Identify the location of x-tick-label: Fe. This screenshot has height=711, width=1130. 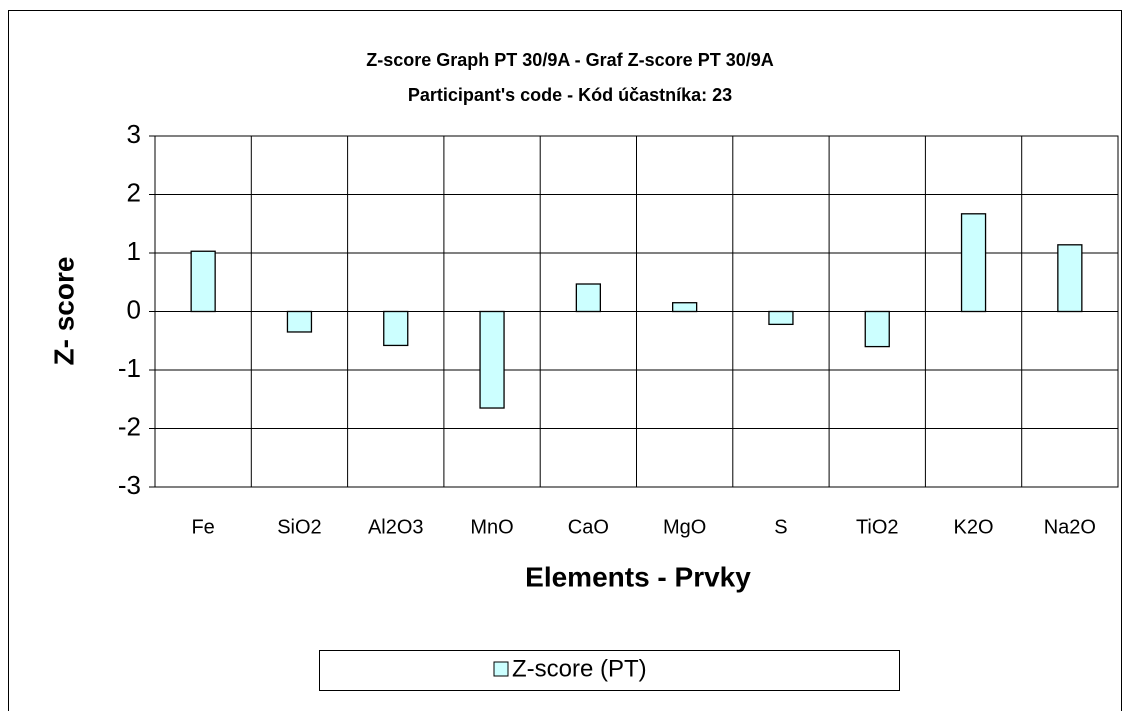
(202, 527).